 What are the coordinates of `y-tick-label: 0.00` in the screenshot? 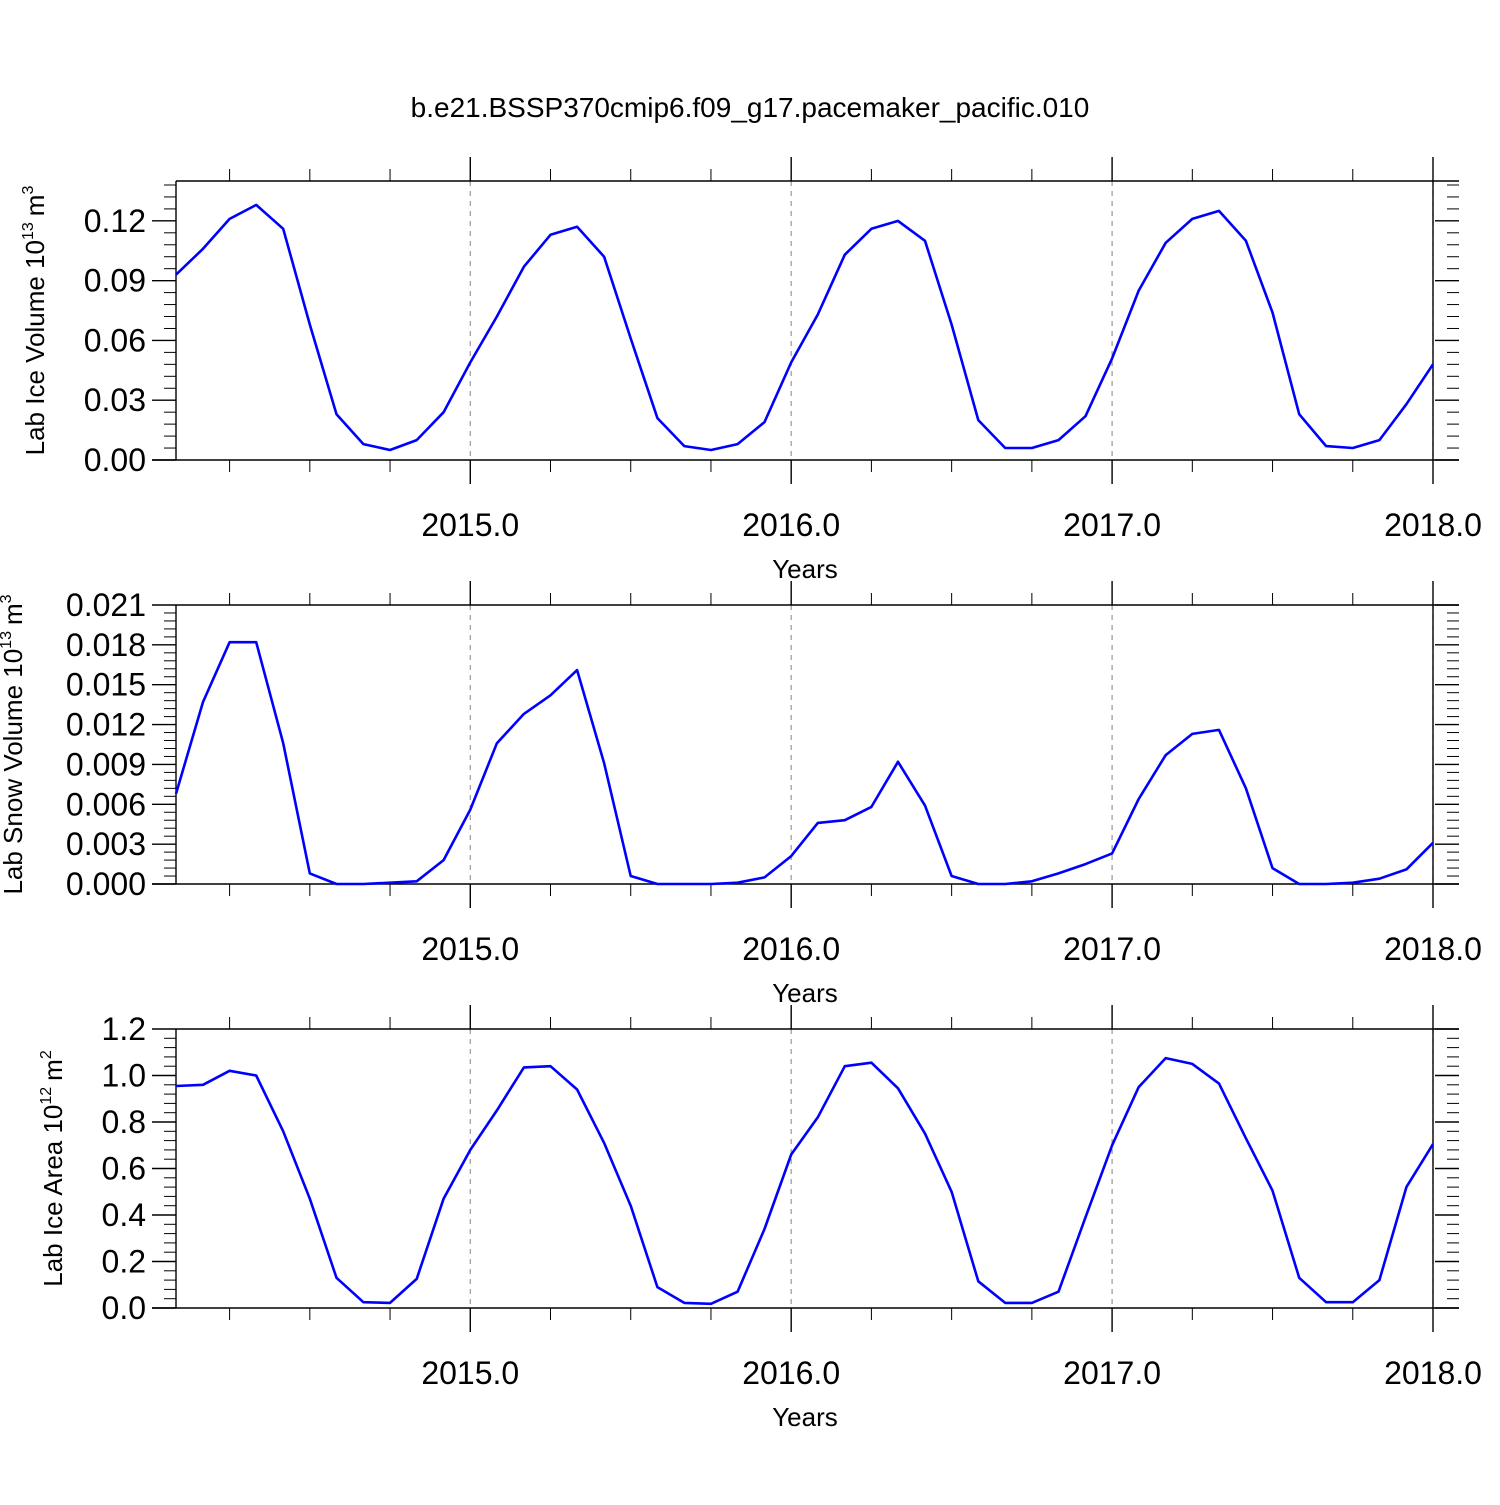 It's located at (115, 460).